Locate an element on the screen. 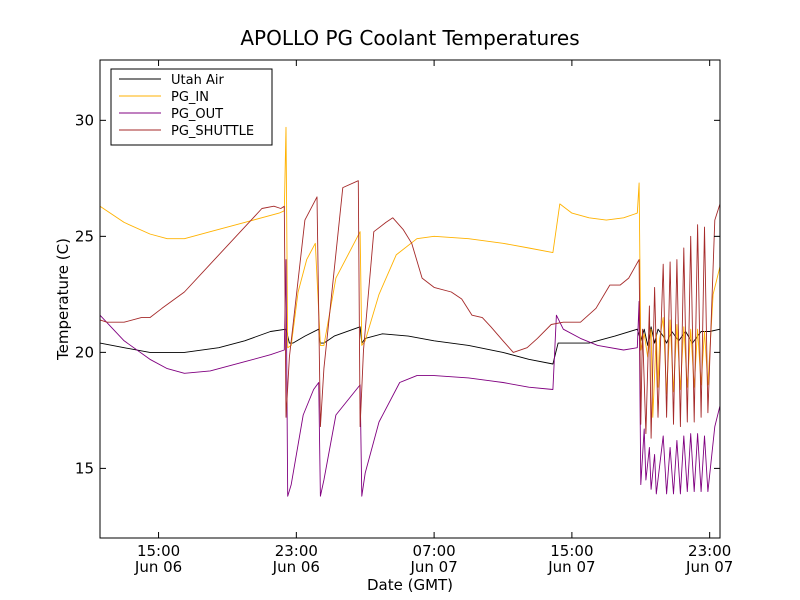 Image resolution: width=800 pixels, height=600 pixels. legend: Utah Air PG_IN PG_OUT PG_SHUTTLE is located at coordinates (191, 107).